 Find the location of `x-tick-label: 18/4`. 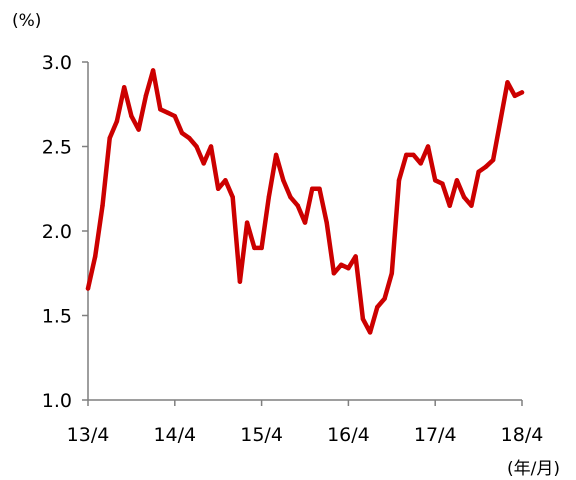

x-tick-label: 18/4 is located at coordinates (522, 435).